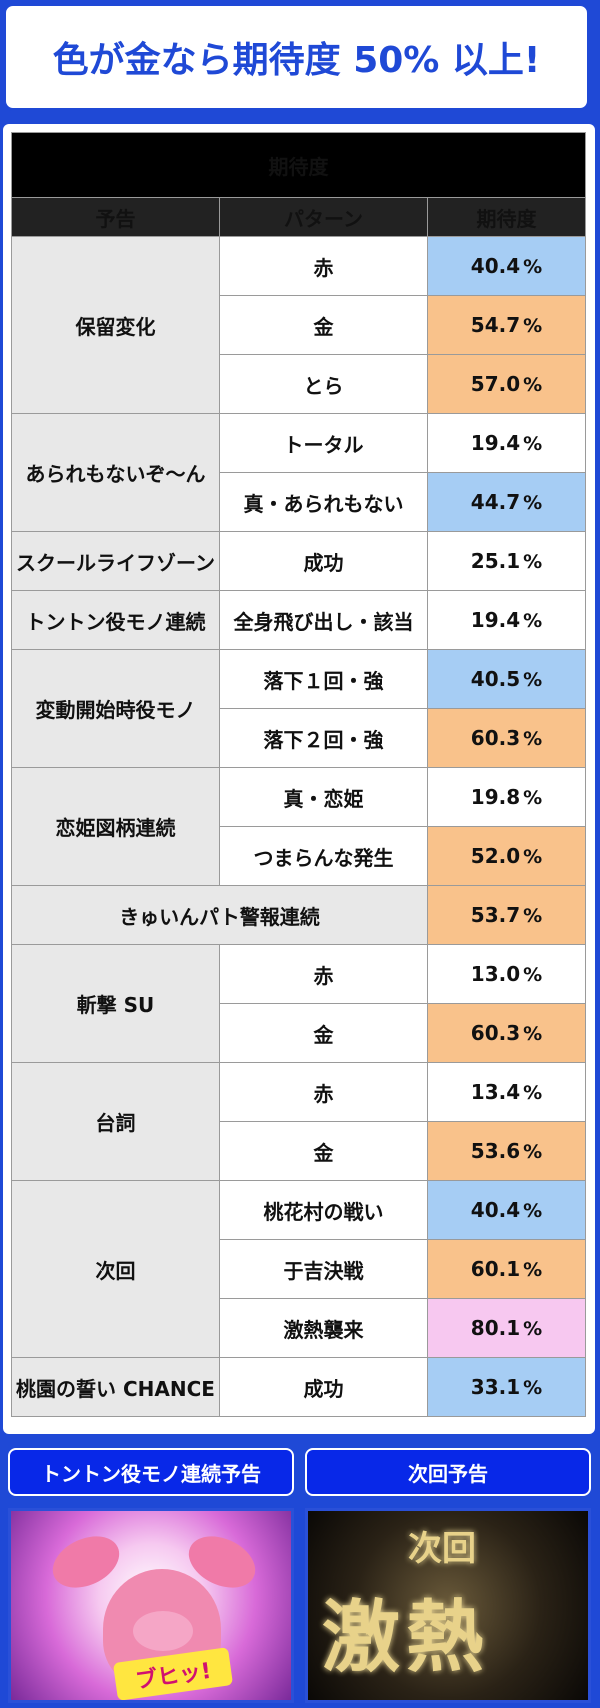  What do you see at coordinates (495, 915) in the screenshot?
I see `expectation-value: 53.7` at bounding box center [495, 915].